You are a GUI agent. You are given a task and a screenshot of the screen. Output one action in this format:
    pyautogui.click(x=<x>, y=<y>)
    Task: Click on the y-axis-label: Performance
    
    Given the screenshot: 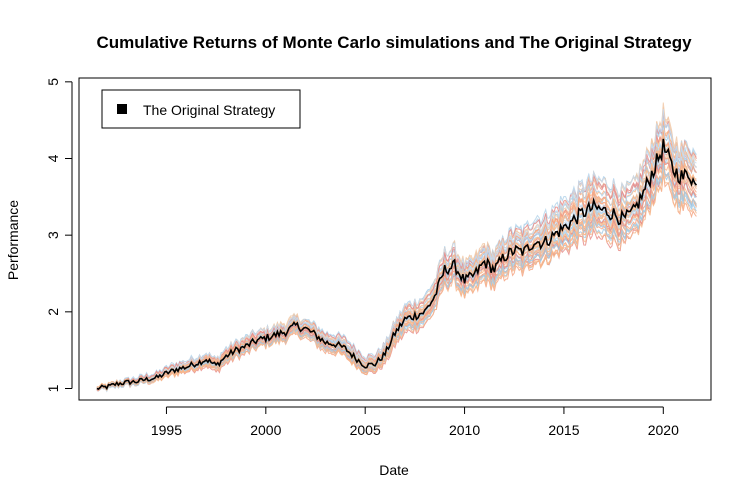 What is the action you would take?
    pyautogui.click(x=13, y=240)
    